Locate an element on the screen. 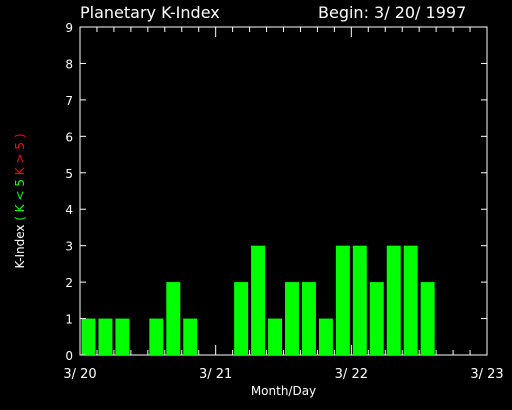  y-axis-legend-part: K > 5 is located at coordinates (20, 160).